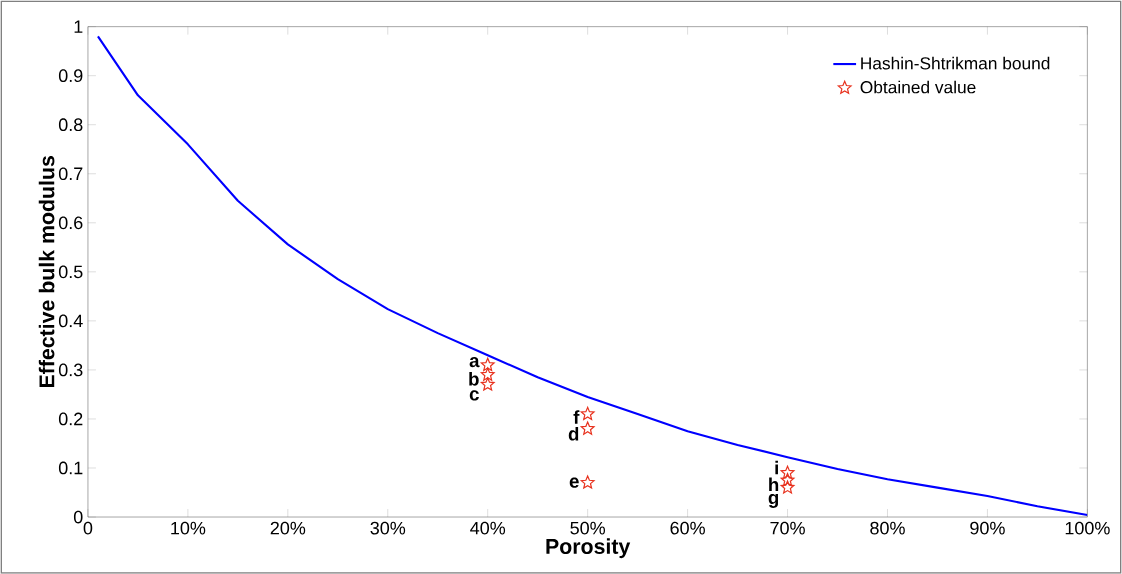 The width and height of the screenshot is (1122, 574). I want to click on y-tick-label: 0, so click(78, 517).